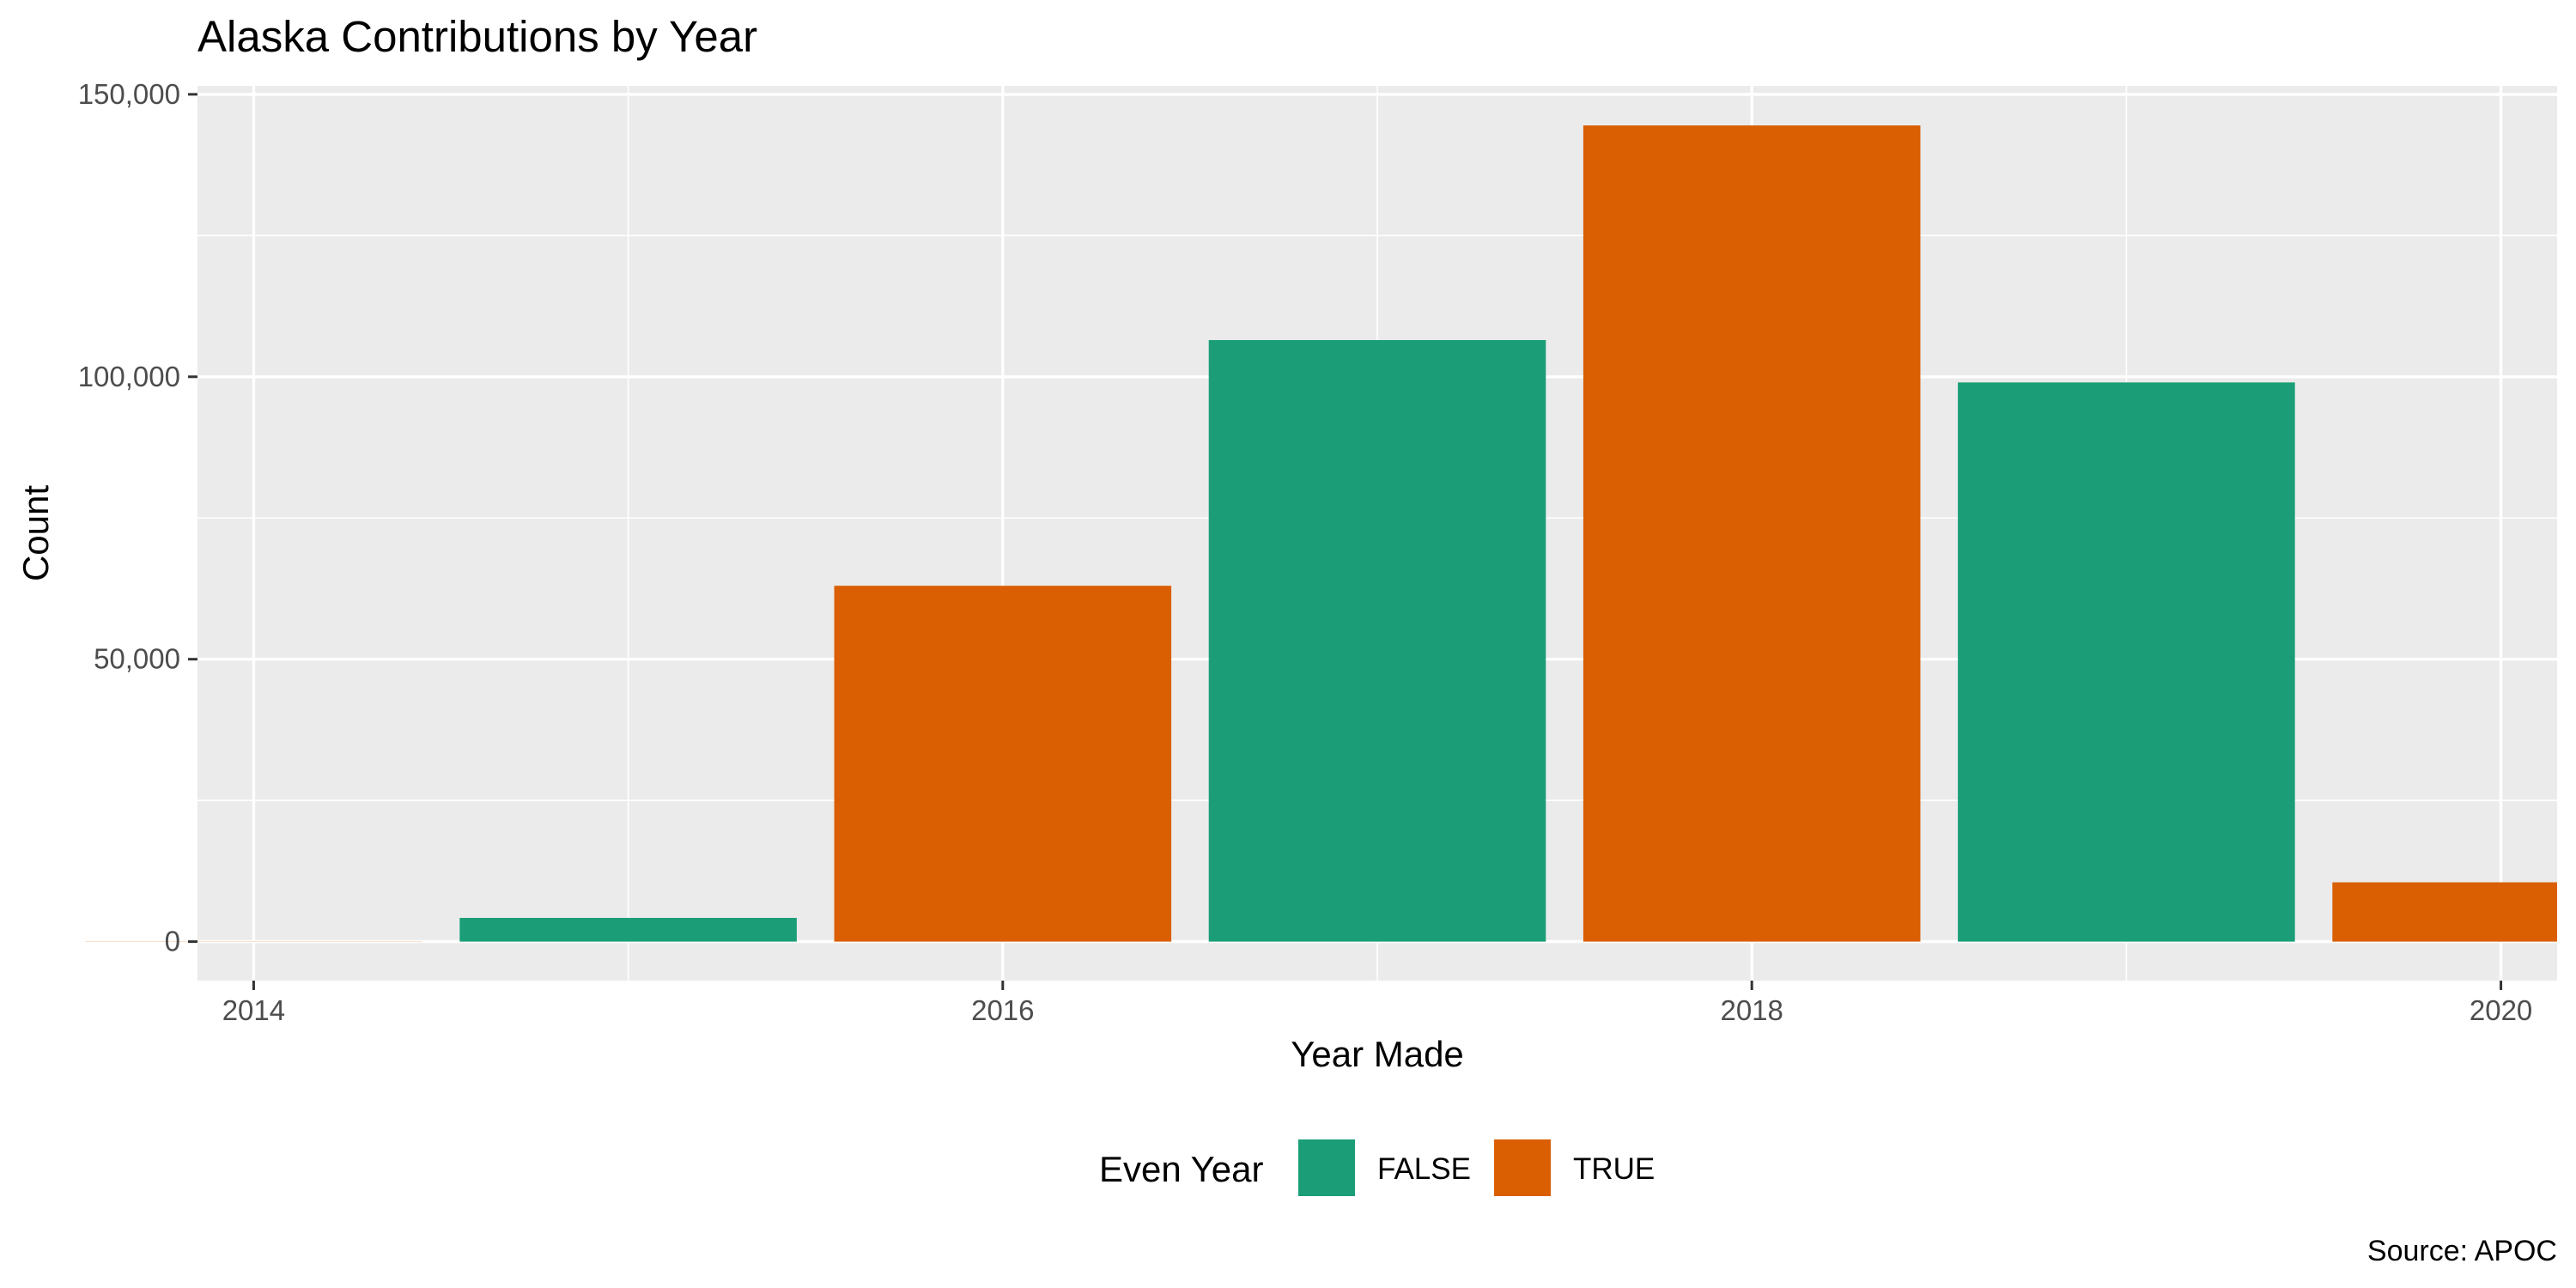  What do you see at coordinates (477, 36) in the screenshot?
I see `chart-title: Alaska Contributions by Year` at bounding box center [477, 36].